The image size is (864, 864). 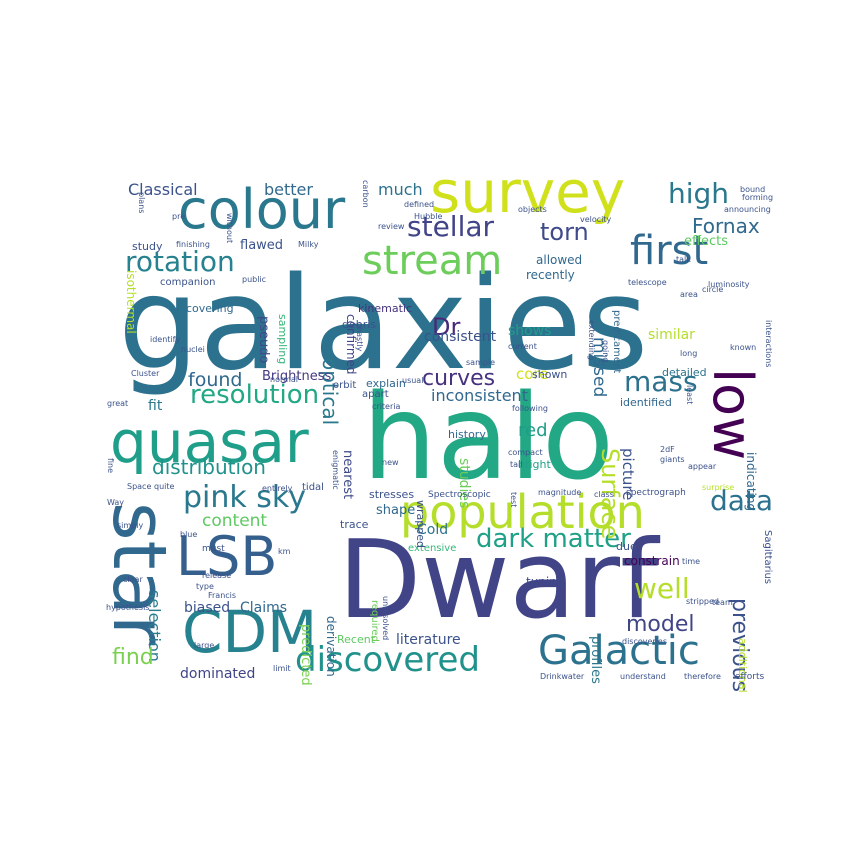 I want to click on word-normal: normal, so click(x=284, y=379).